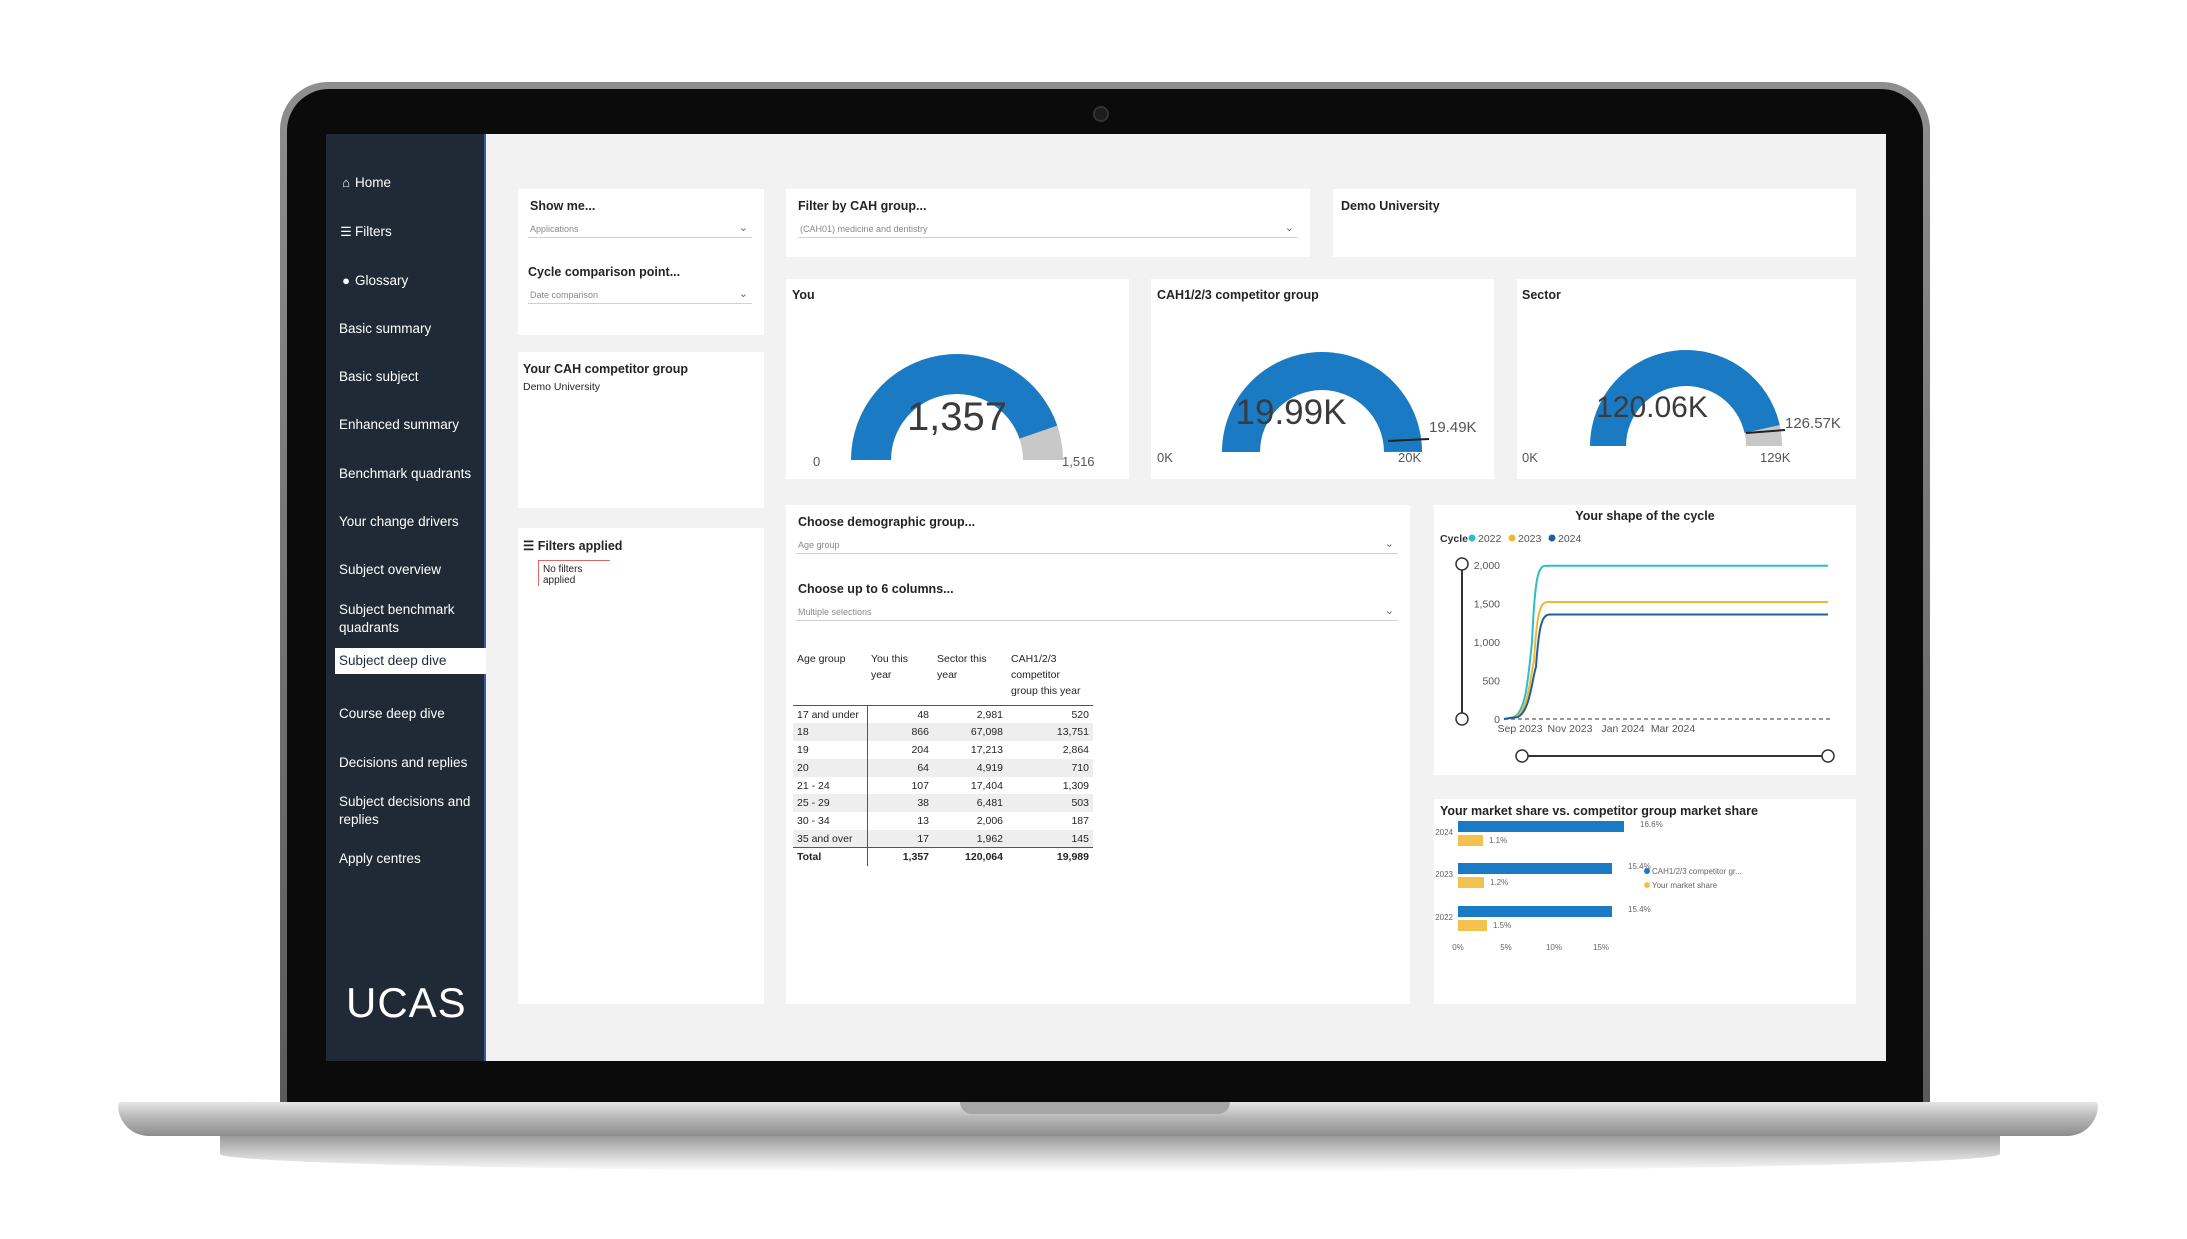 The width and height of the screenshot is (2187, 1239). I want to click on table-cell: 866, so click(900, 732).